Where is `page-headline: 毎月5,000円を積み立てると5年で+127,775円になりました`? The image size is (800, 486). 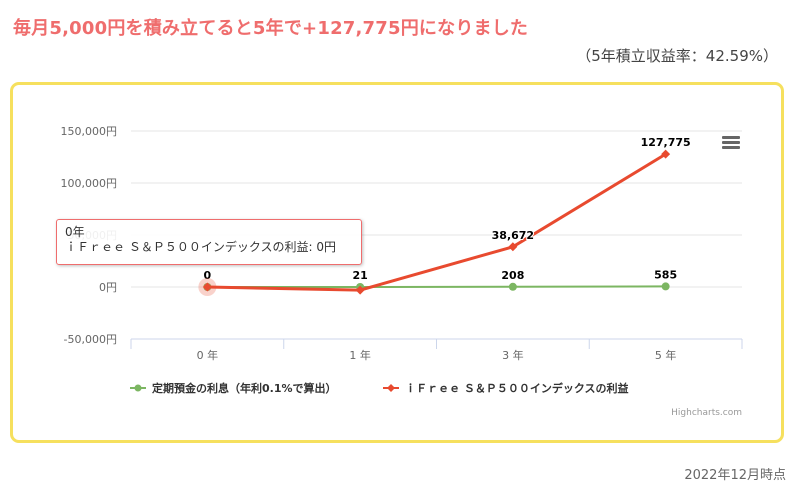 page-headline: 毎月5,000円を積み立てると5年で+127,775円になりました is located at coordinates (271, 28).